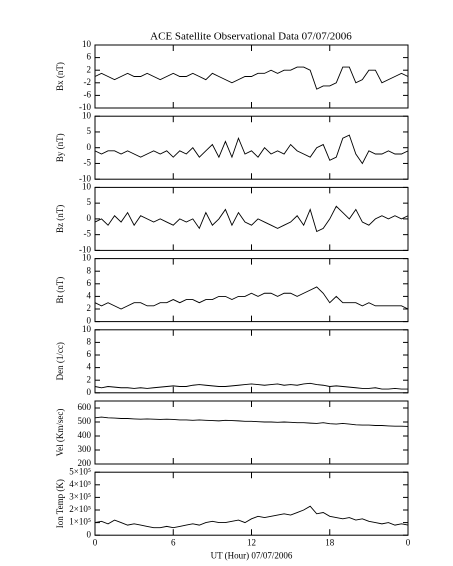 This screenshot has width=453, height=566. Describe the element at coordinates (88, 94) in the screenshot. I see `y-tick-label: -6` at that location.